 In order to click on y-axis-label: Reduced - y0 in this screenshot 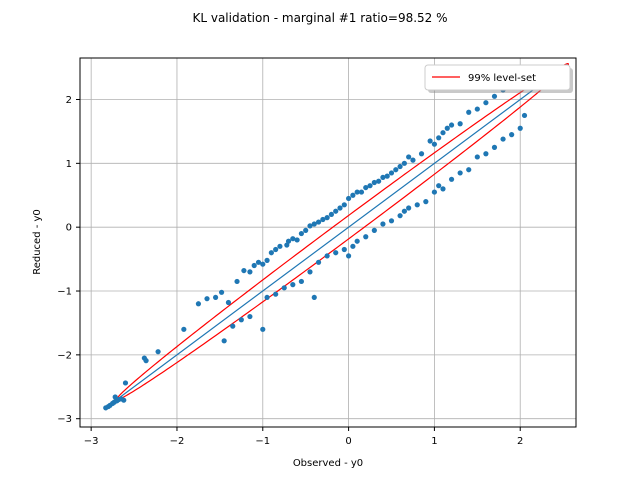, I will do `click(37, 242)`.